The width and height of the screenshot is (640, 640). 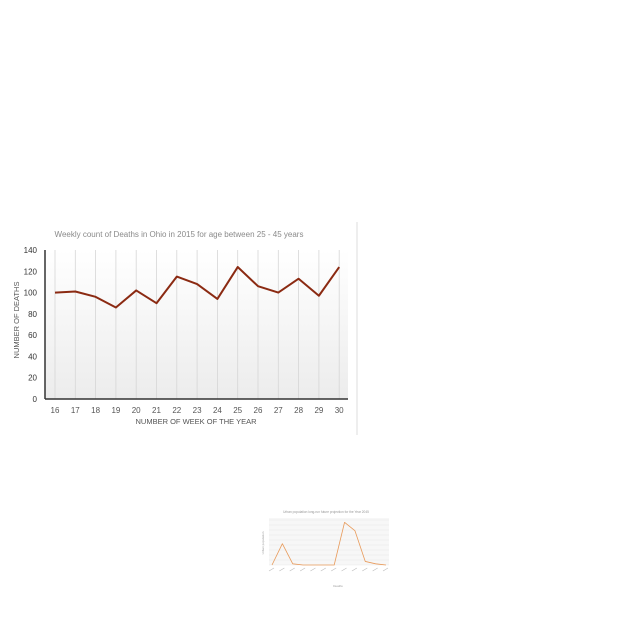 I want to click on deaths-series, so click(x=197, y=287).